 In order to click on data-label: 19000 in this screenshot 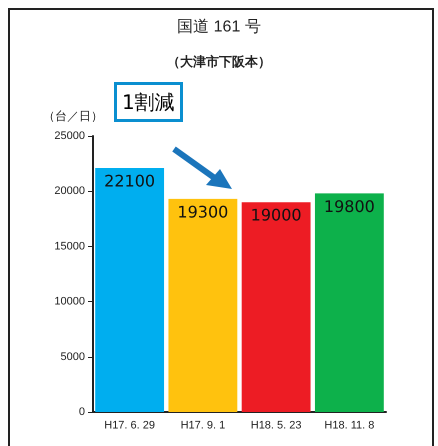, I will do `click(276, 215)`.